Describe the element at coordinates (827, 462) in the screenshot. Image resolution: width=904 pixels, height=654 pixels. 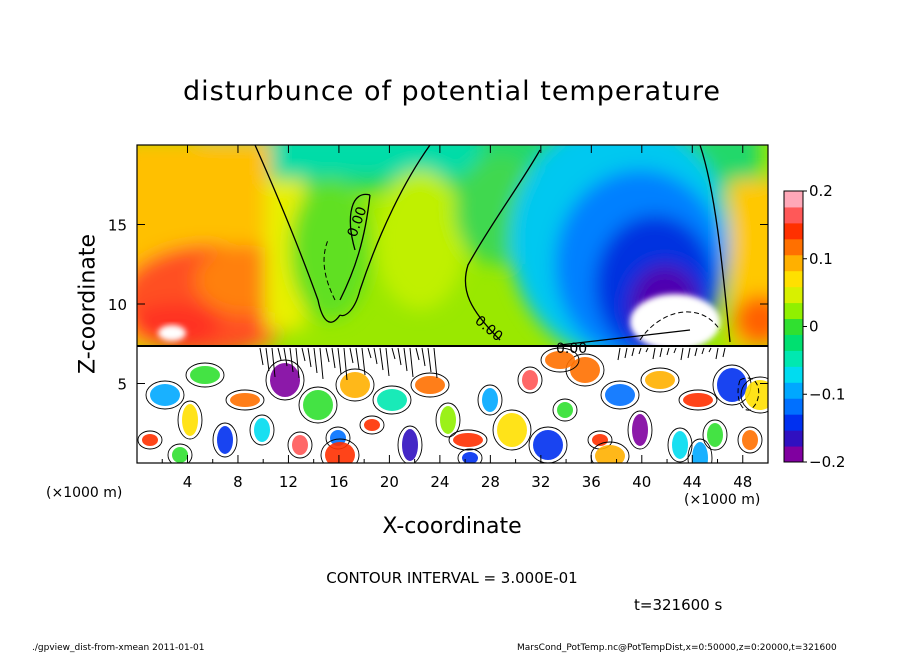
I see `colorbar-tick-label: −0.2` at that location.